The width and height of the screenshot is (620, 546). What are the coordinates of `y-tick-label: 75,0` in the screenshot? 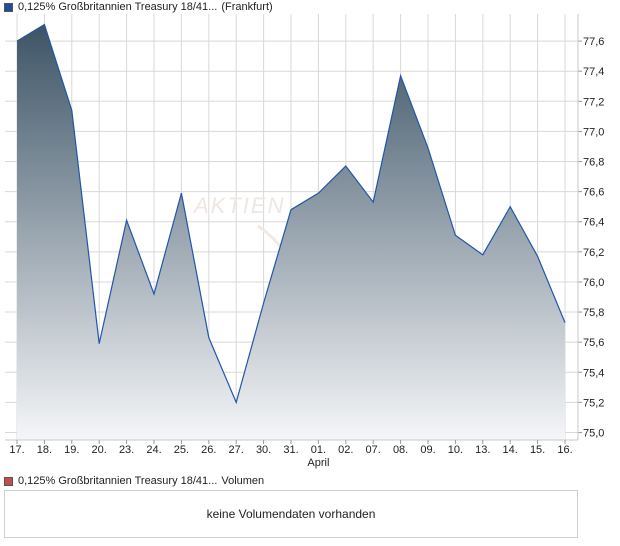 It's located at (593, 433).